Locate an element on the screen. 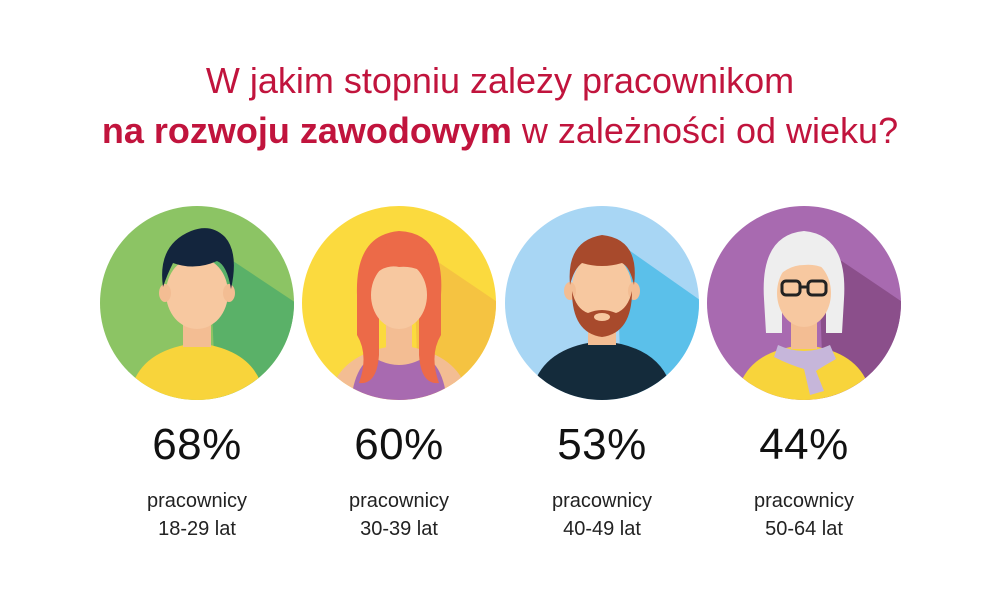 The width and height of the screenshot is (1000, 600). age-range: 40-49 lat is located at coordinates (602, 529).